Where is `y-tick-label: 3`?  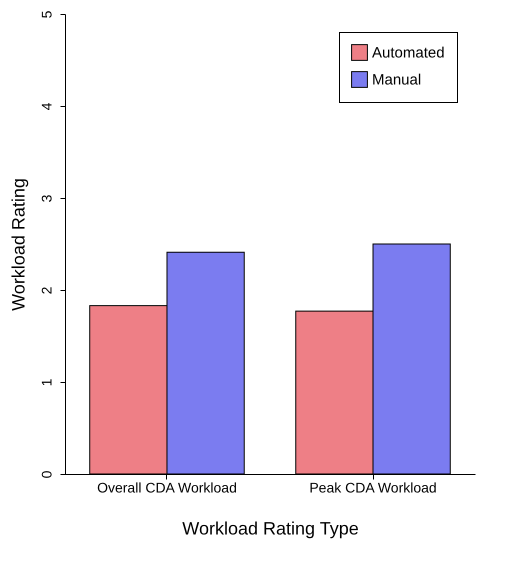 y-tick-label: 3 is located at coordinates (46, 198).